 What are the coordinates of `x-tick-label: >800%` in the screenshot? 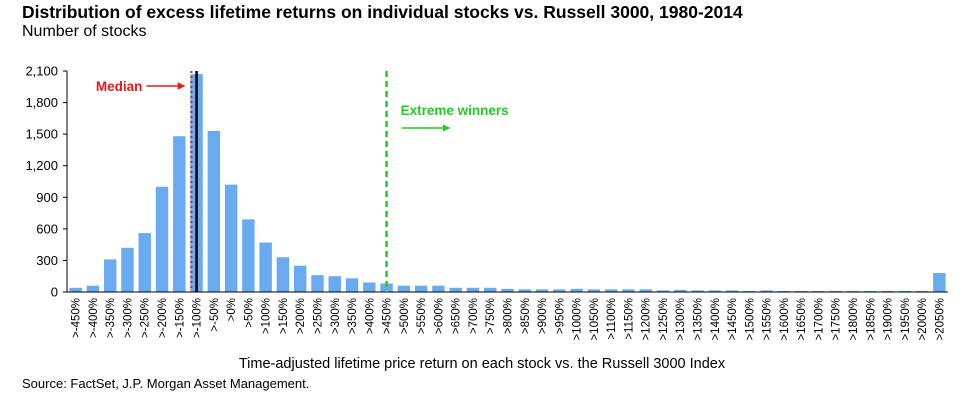 It's located at (509, 316).